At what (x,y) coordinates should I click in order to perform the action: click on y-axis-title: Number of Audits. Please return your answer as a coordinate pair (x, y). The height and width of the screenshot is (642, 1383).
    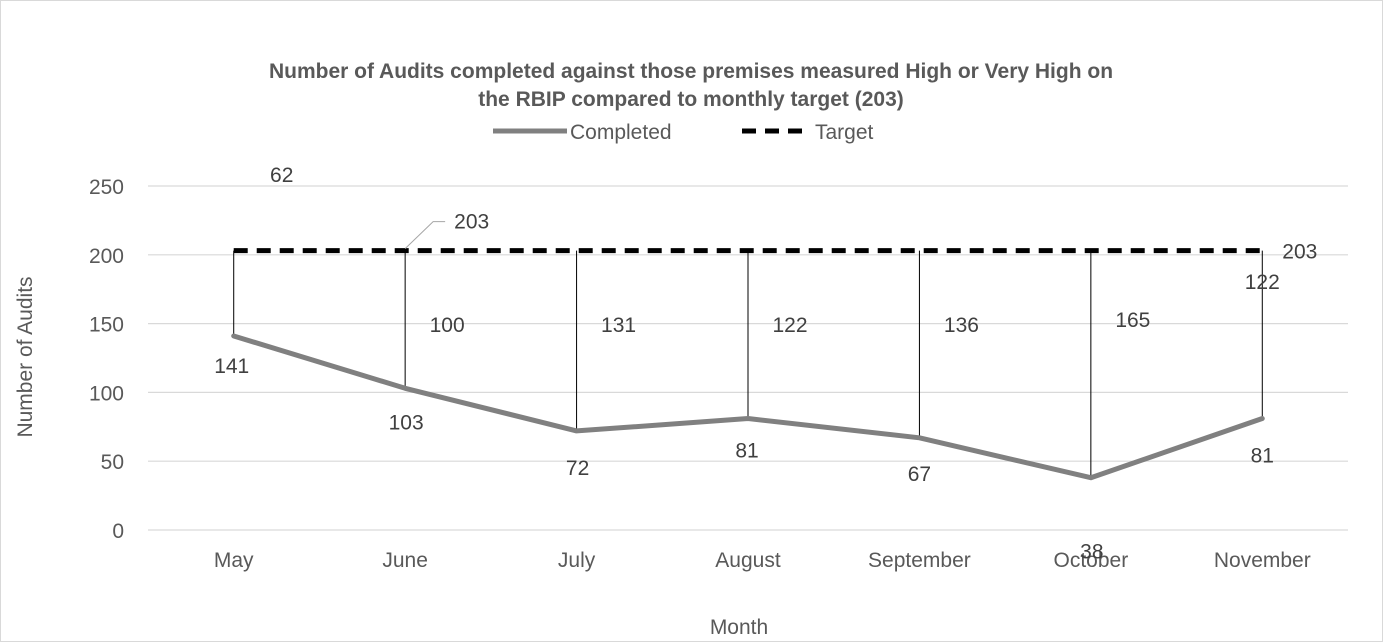
    Looking at the image, I should click on (25, 356).